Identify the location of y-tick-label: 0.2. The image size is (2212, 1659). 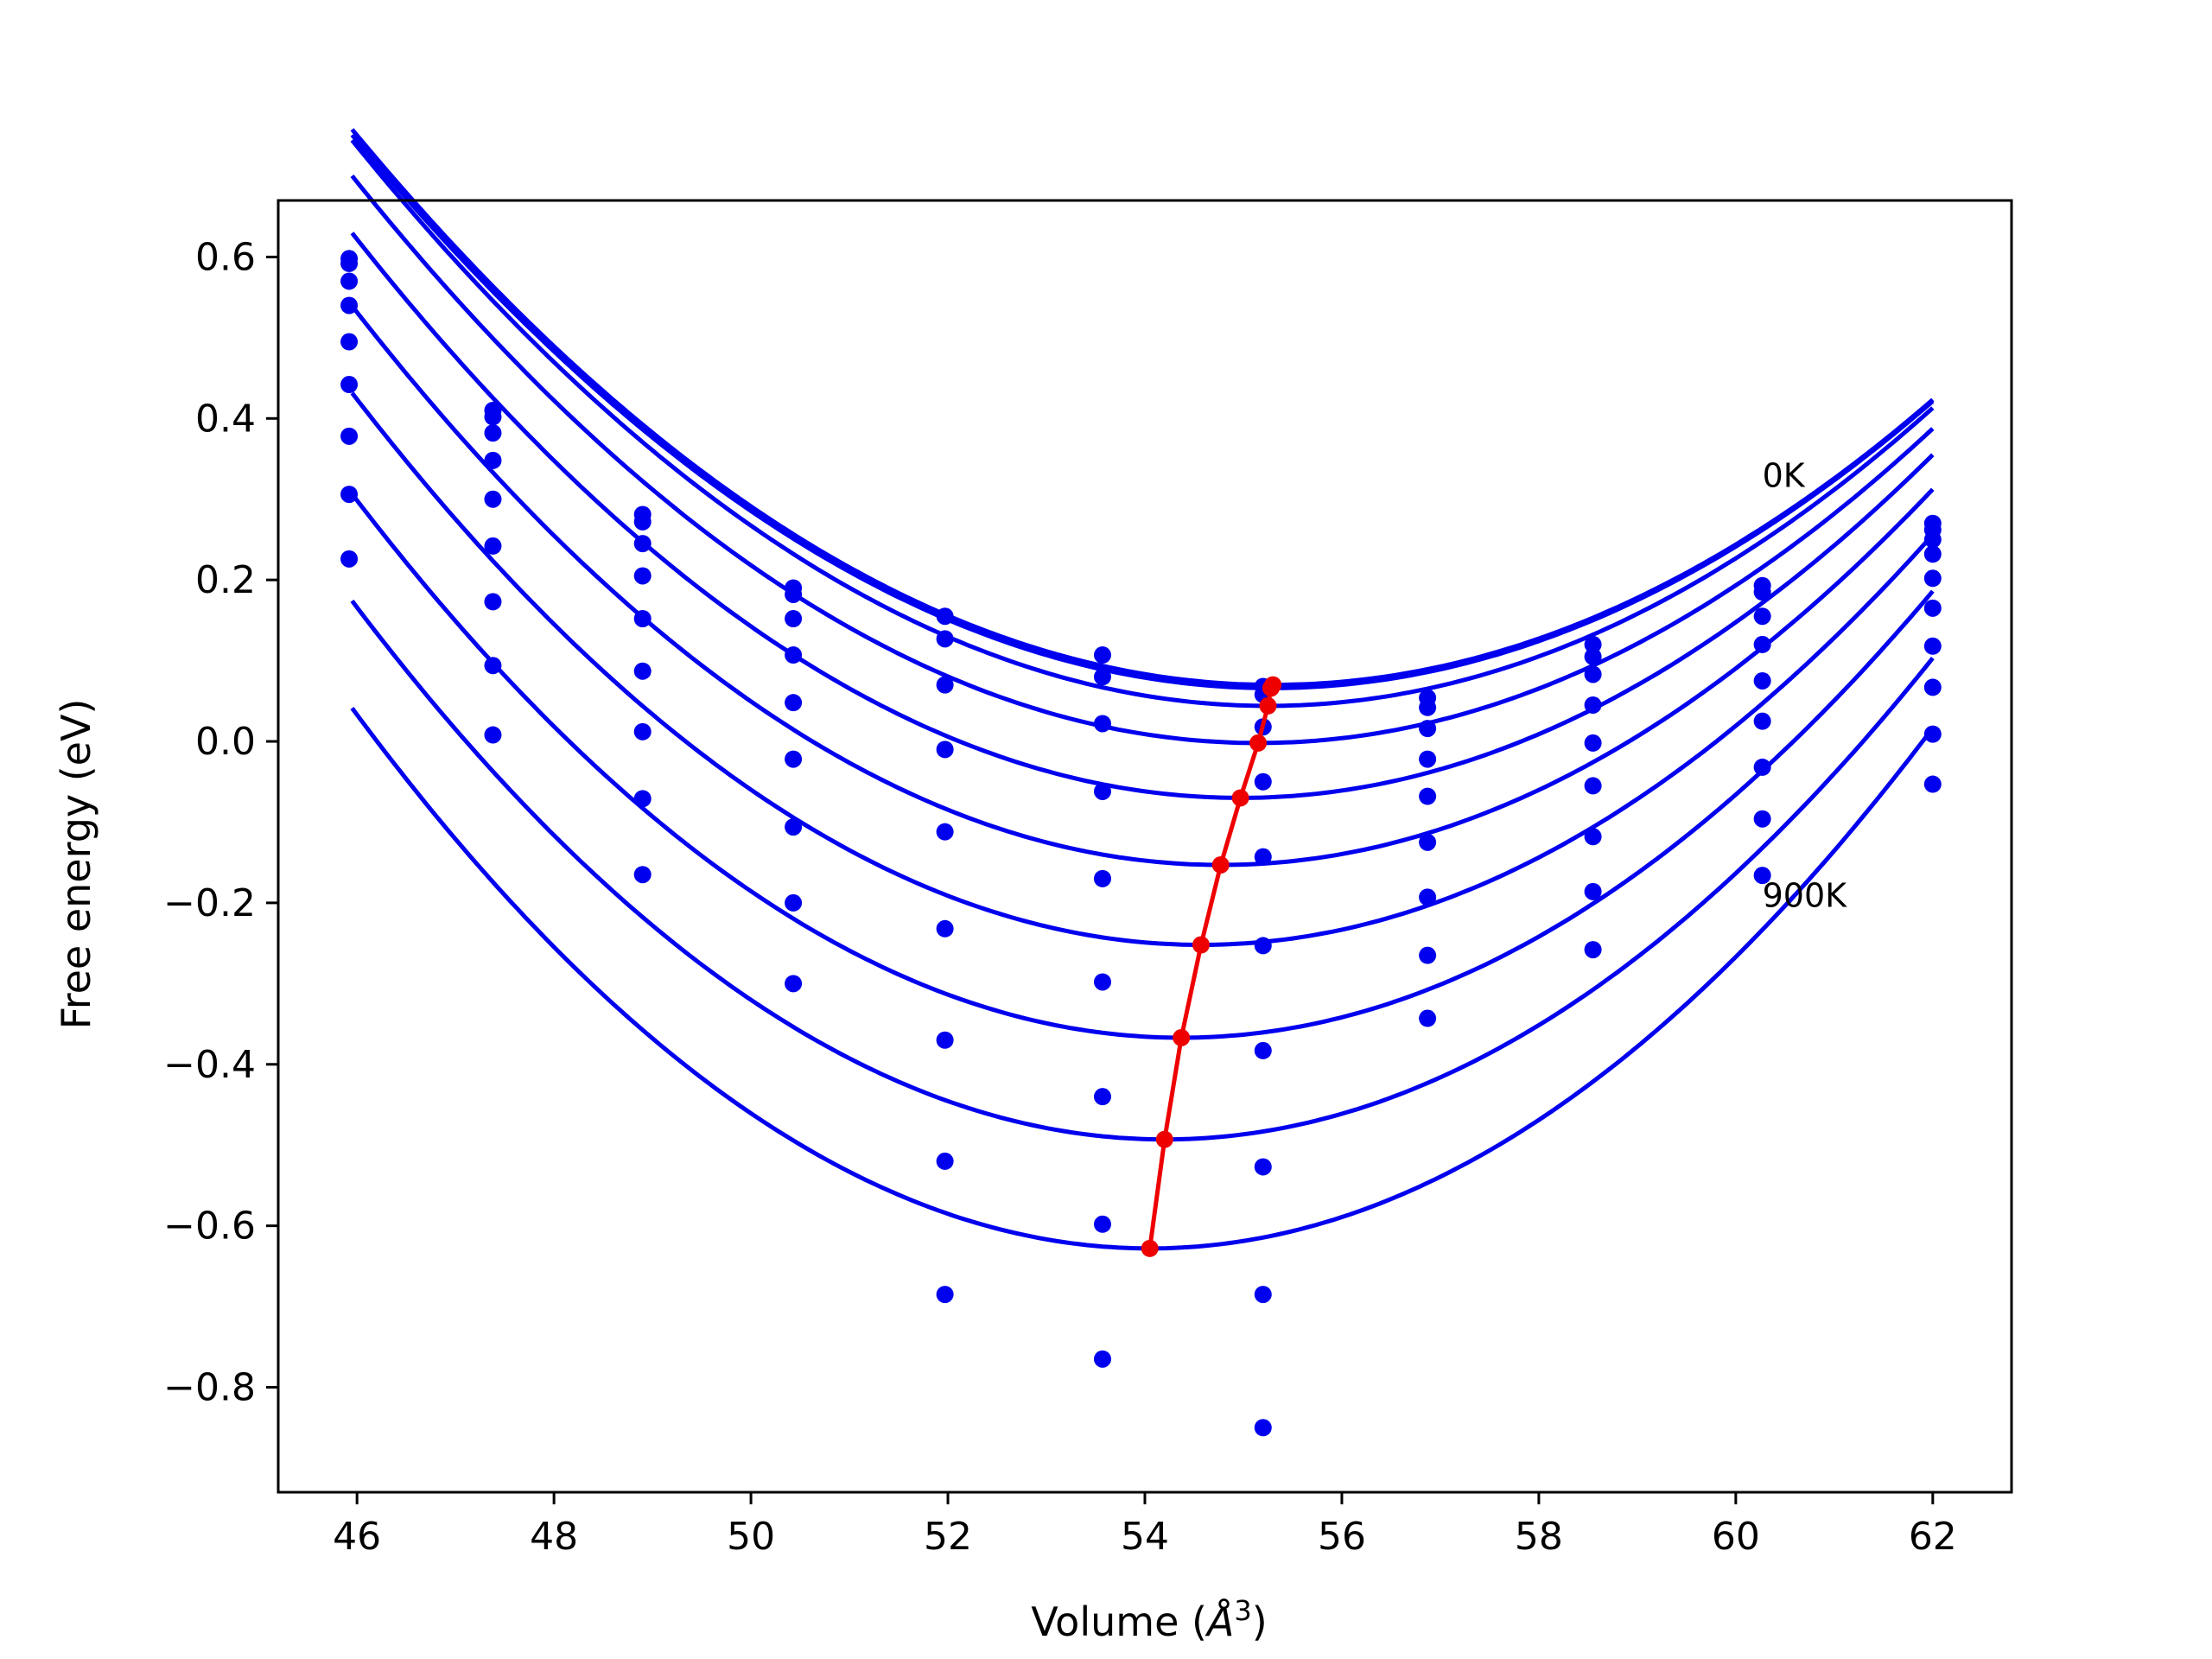
(225, 580).